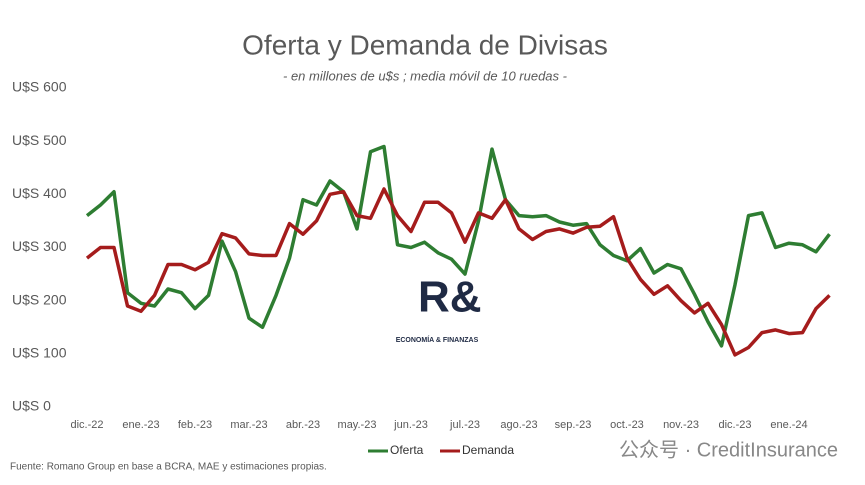 This screenshot has height=485, width=865. I want to click on x-tick-label: feb.-23, so click(195, 425).